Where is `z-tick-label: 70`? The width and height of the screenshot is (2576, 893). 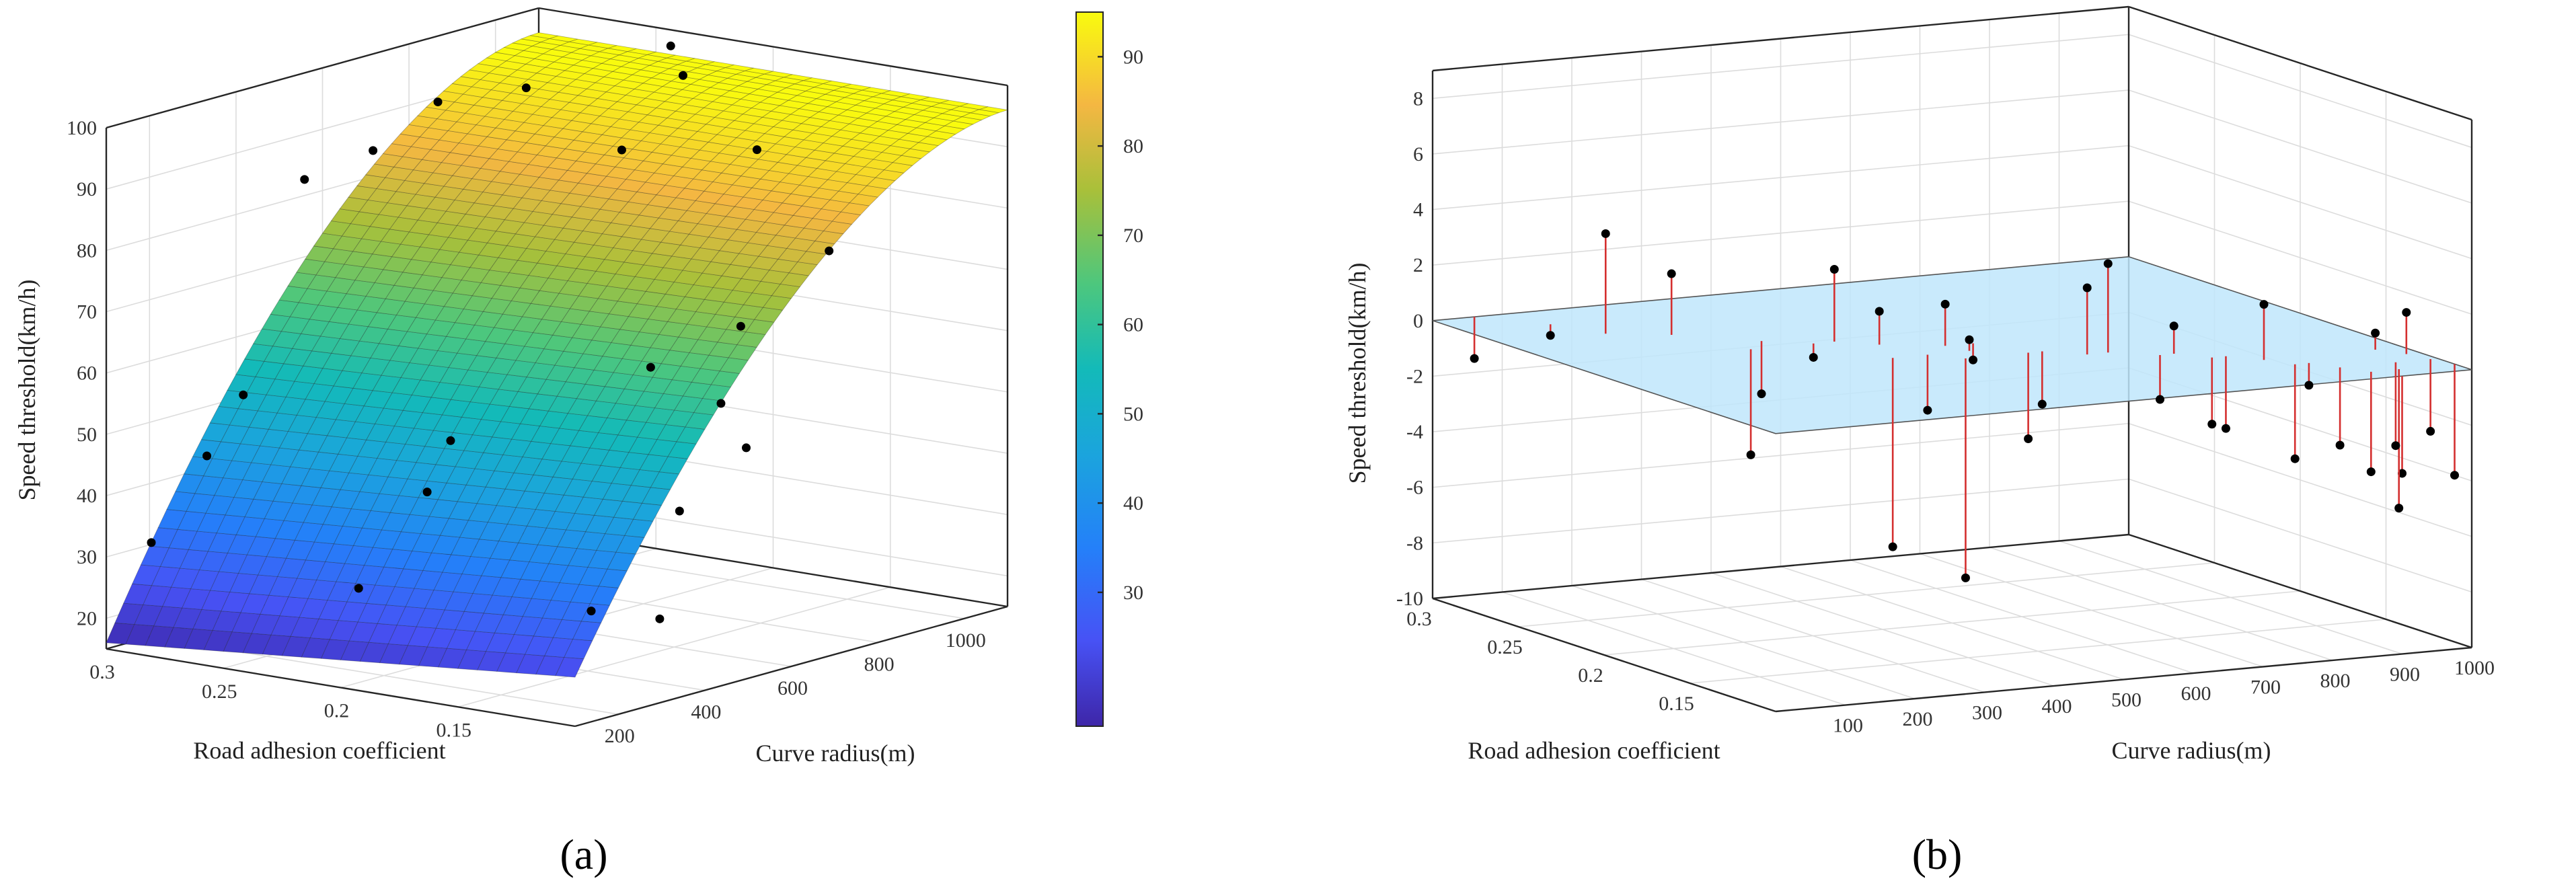
z-tick-label: 70 is located at coordinates (87, 312).